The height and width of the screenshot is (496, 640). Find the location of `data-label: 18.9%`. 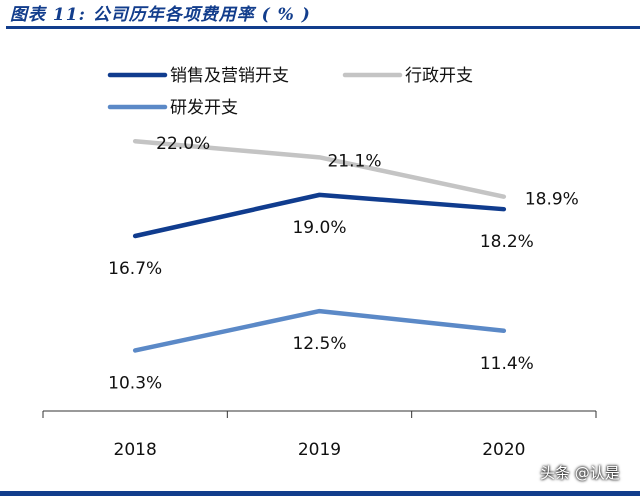

data-label: 18.9% is located at coordinates (552, 200).